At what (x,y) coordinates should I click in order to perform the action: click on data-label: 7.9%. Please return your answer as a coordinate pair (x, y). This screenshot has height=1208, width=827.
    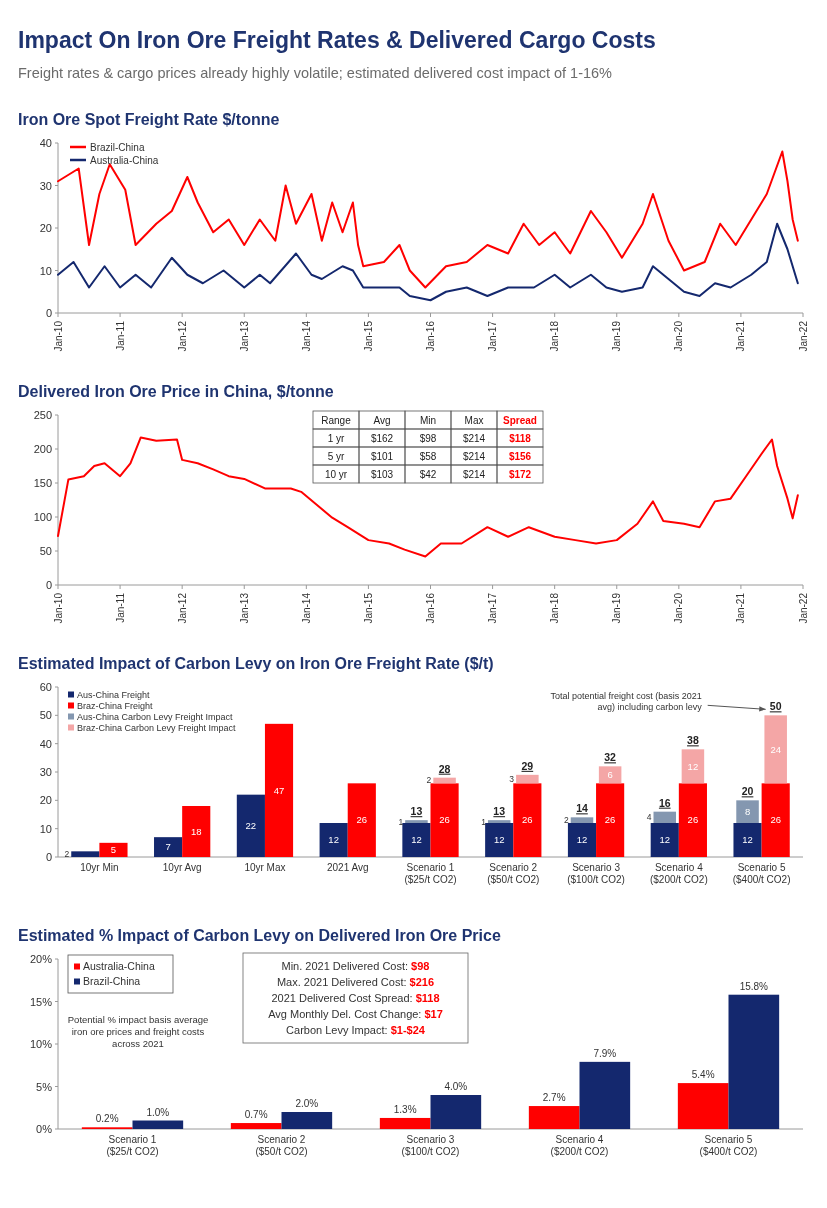
    Looking at the image, I should click on (605, 1053).